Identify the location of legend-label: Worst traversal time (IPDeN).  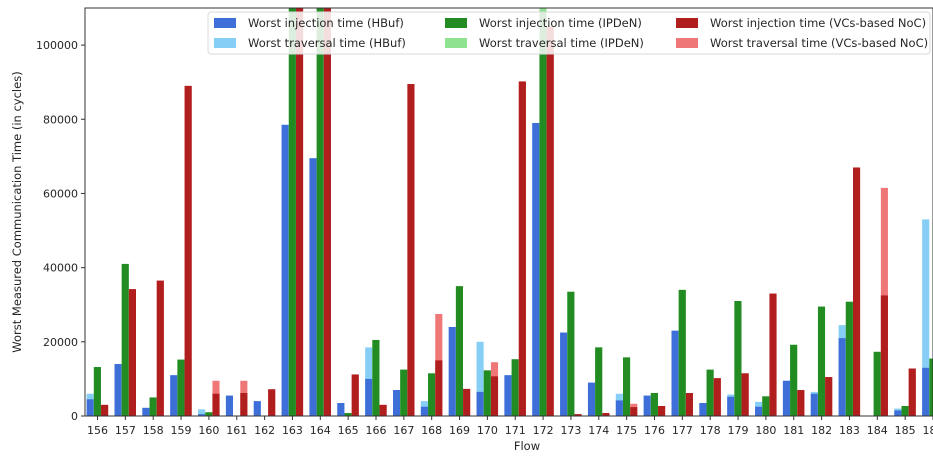
(561, 43).